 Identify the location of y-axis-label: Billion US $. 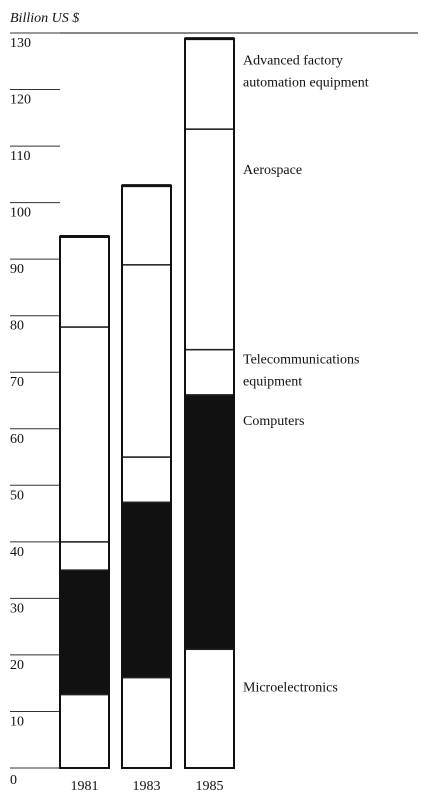
(44, 18).